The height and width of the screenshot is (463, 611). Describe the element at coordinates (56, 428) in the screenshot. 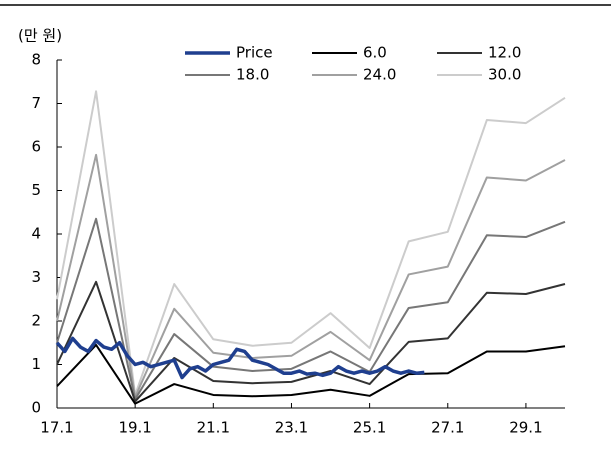

I see `x-tick-label: 17.1` at that location.